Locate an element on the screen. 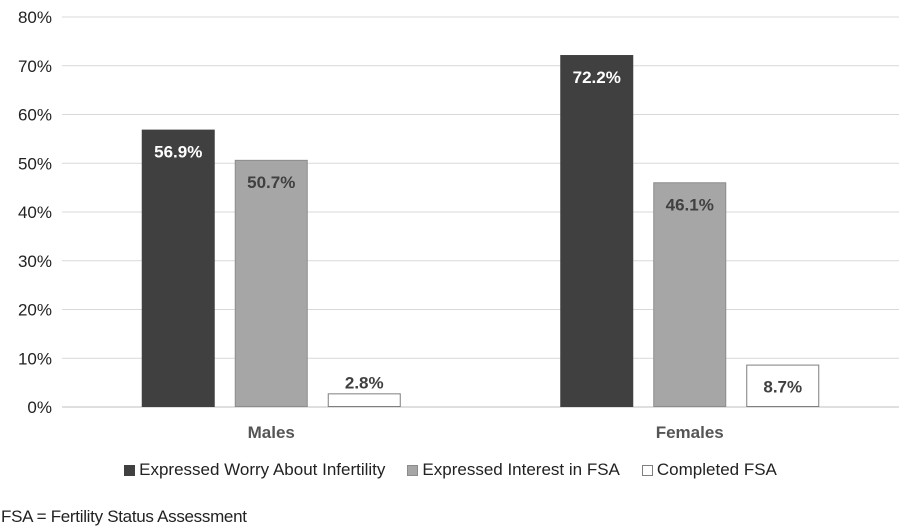 Image resolution: width=901 pixels, height=531 pixels. legend-item-interest: Expressed Interest in FSA is located at coordinates (513, 470).